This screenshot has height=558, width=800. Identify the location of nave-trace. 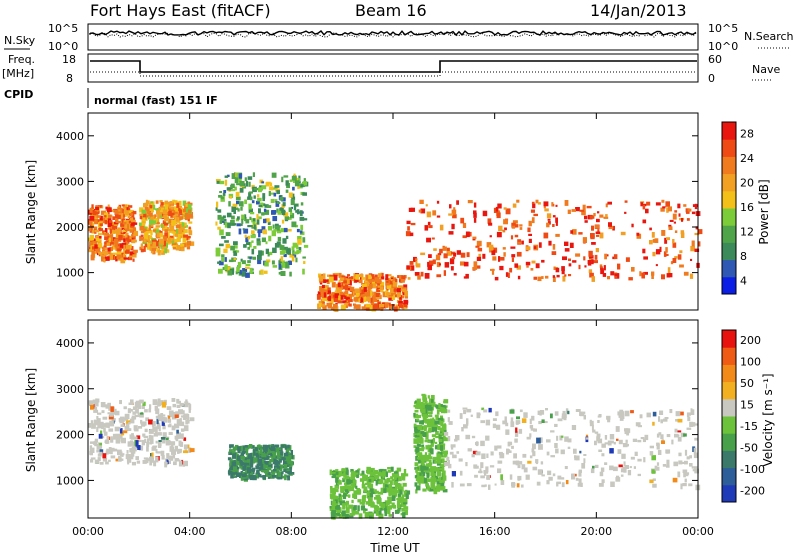
(393, 74).